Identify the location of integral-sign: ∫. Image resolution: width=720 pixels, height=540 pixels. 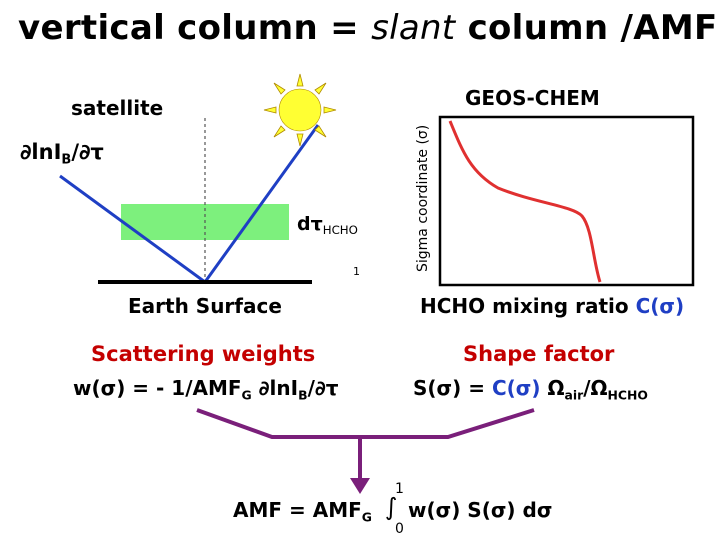
(391, 507).